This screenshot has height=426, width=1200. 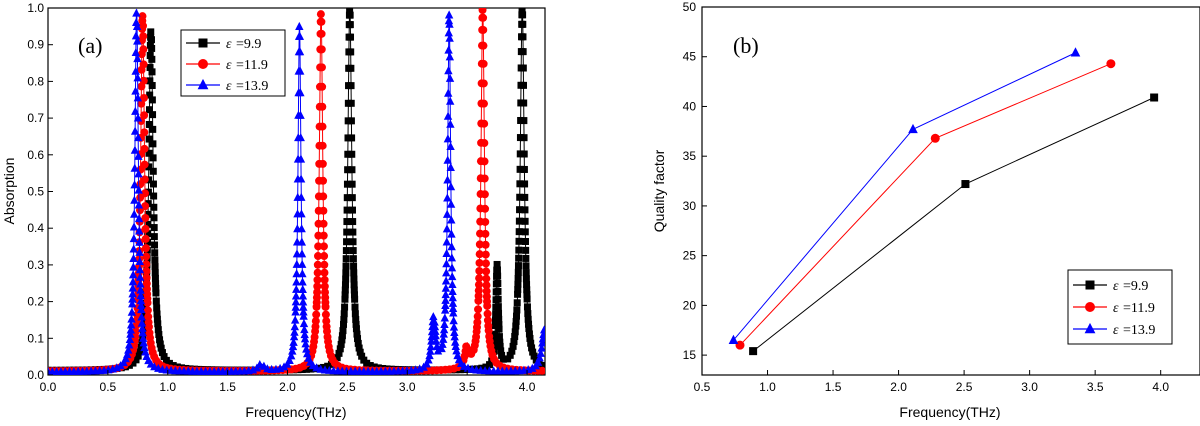 I want to click on panel-a-x-axis-title: Frequency(THz), so click(x=295, y=412).